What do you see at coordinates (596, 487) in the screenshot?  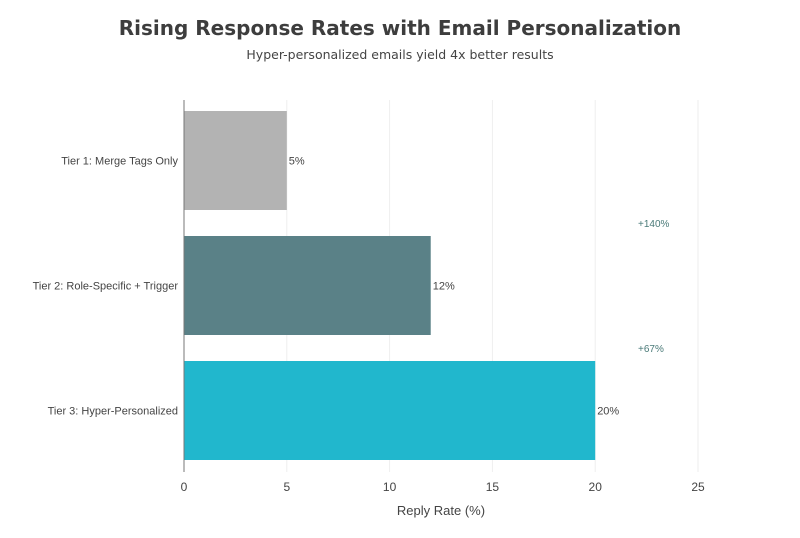 I see `x-tick-label: 20` at bounding box center [596, 487].